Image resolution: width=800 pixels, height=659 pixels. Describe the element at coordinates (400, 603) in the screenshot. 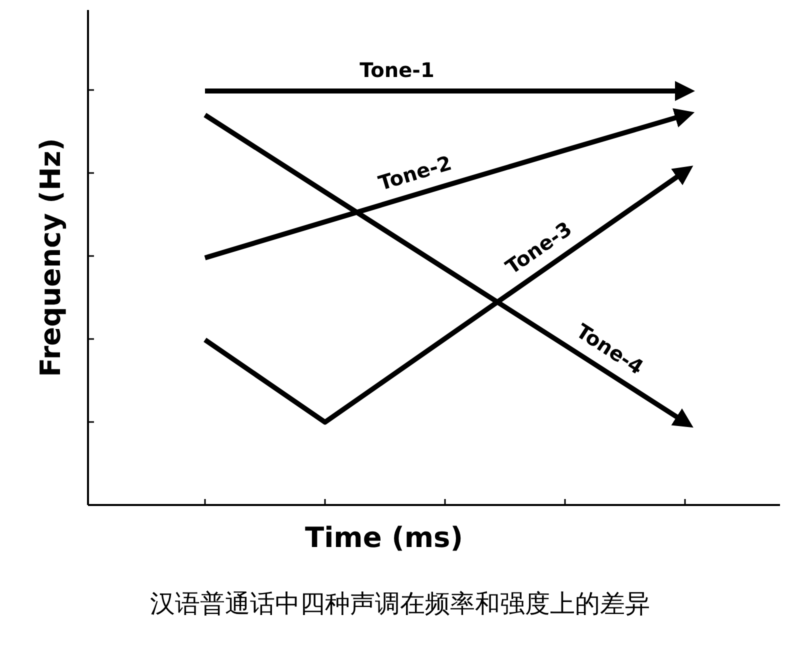

I see `text: 汉语普通话中四种声调在频率和强度上的差异` at that location.